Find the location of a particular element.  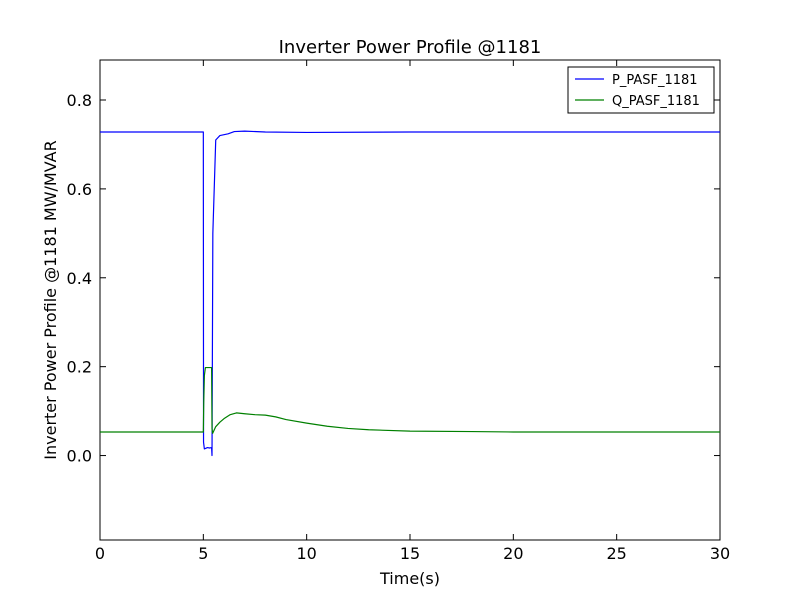

x-tick-label: 15 is located at coordinates (410, 553).